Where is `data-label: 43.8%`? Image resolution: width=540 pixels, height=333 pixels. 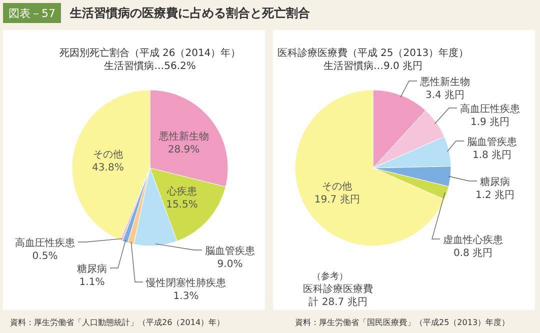
data-label: 43.8% is located at coordinates (108, 168).